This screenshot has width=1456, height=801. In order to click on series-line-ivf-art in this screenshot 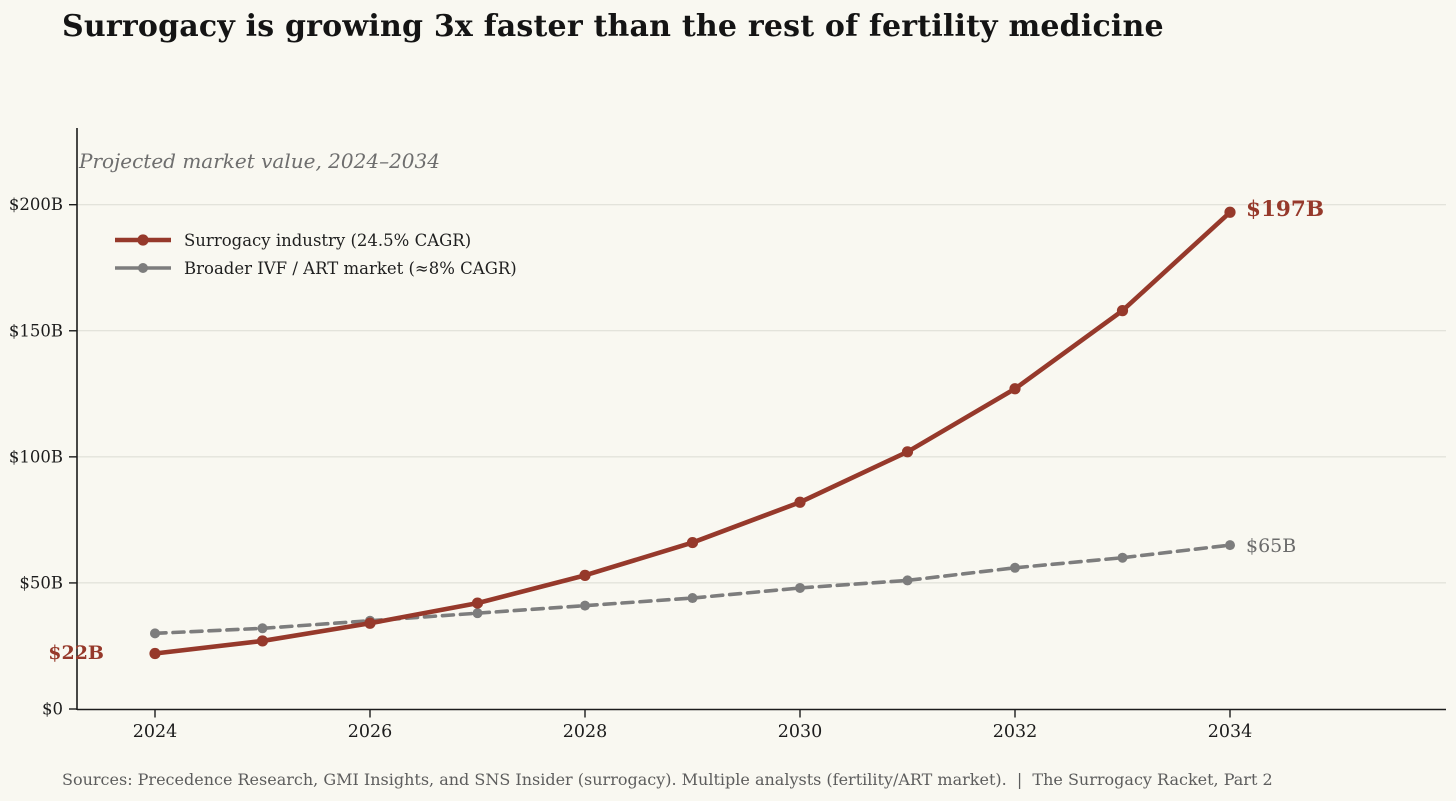, I will do `click(692, 589)`.